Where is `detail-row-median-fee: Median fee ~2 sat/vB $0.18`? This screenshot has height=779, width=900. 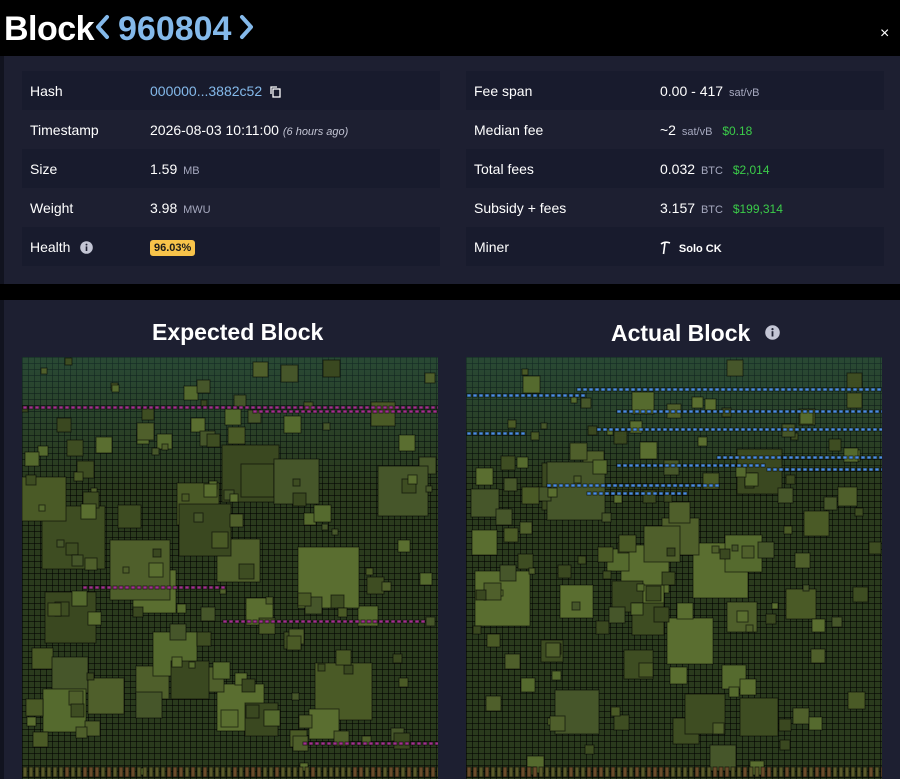 detail-row-median-fee: Median fee ~2 sat/vB $0.18 is located at coordinates (675, 129).